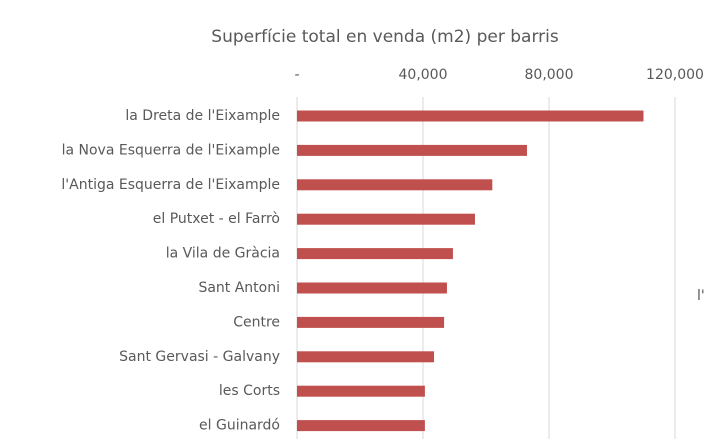  I want to click on y-tick-label: Sant Antoni, so click(239, 288).